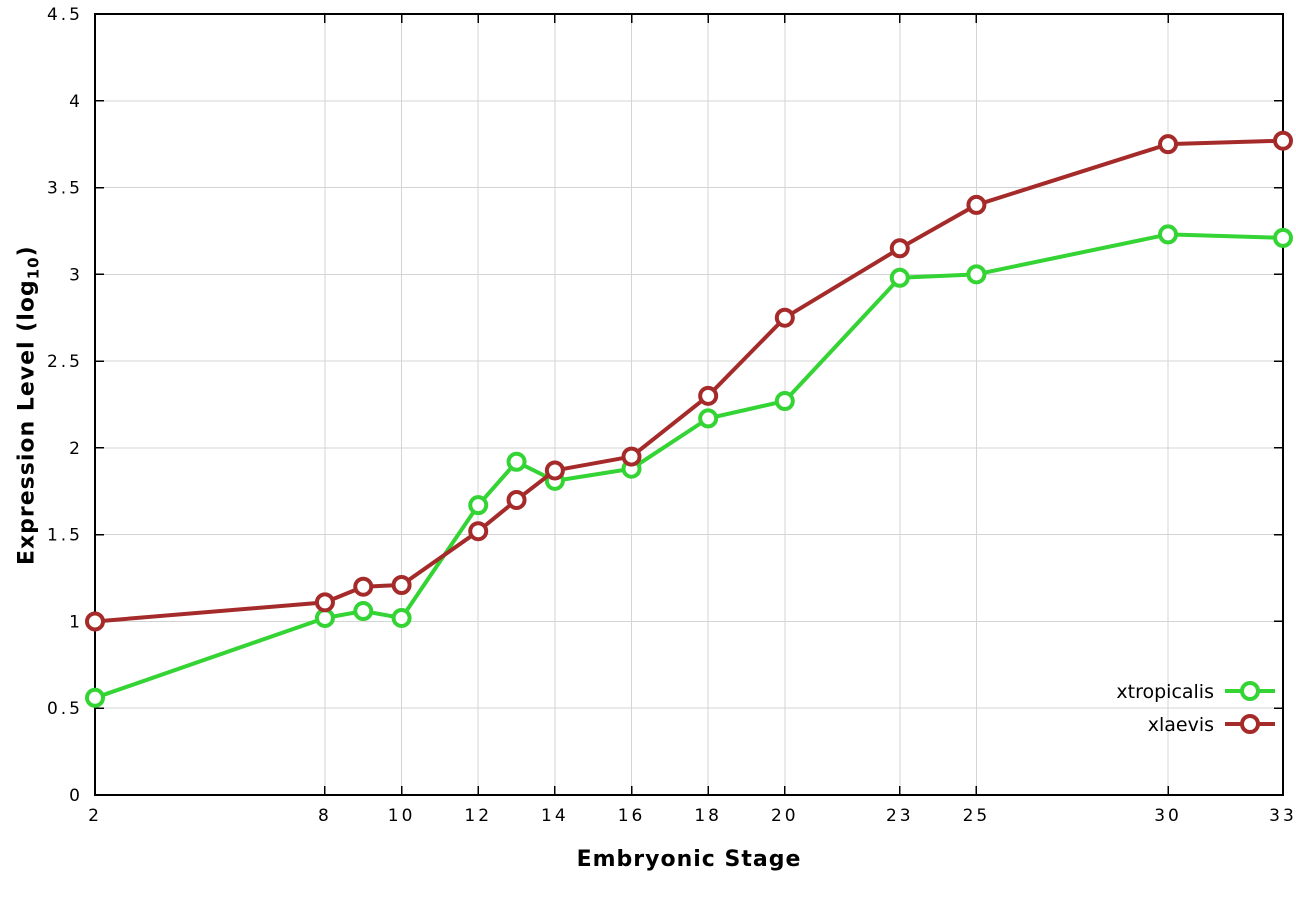 This screenshot has width=1296, height=907. I want to click on y-tick-label: 4, so click(76, 102).